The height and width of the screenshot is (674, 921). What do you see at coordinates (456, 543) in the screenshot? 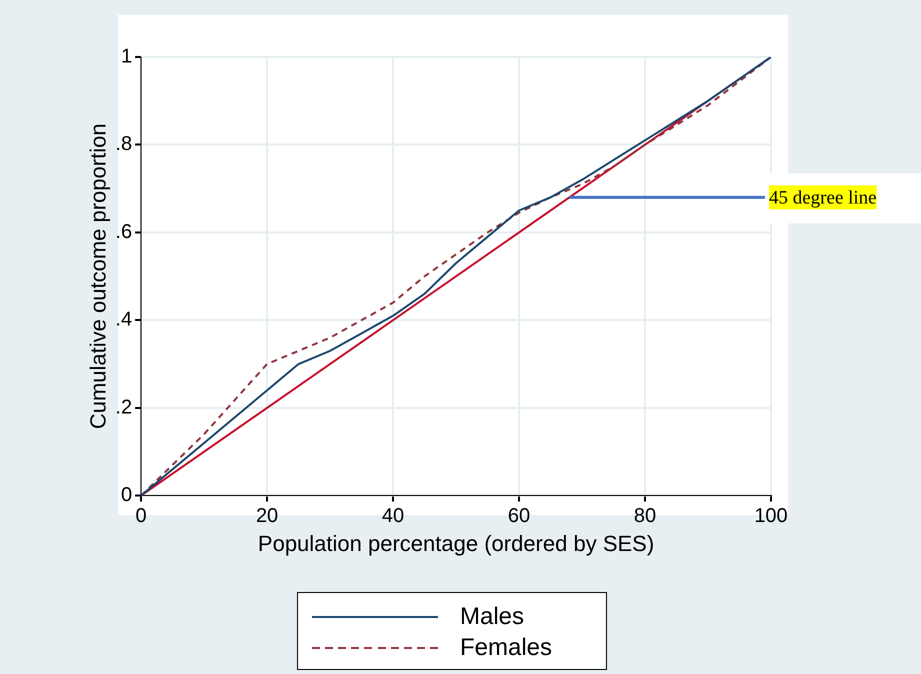
I see `x-axis-title: Population percentage (ordered by SES)` at bounding box center [456, 543].